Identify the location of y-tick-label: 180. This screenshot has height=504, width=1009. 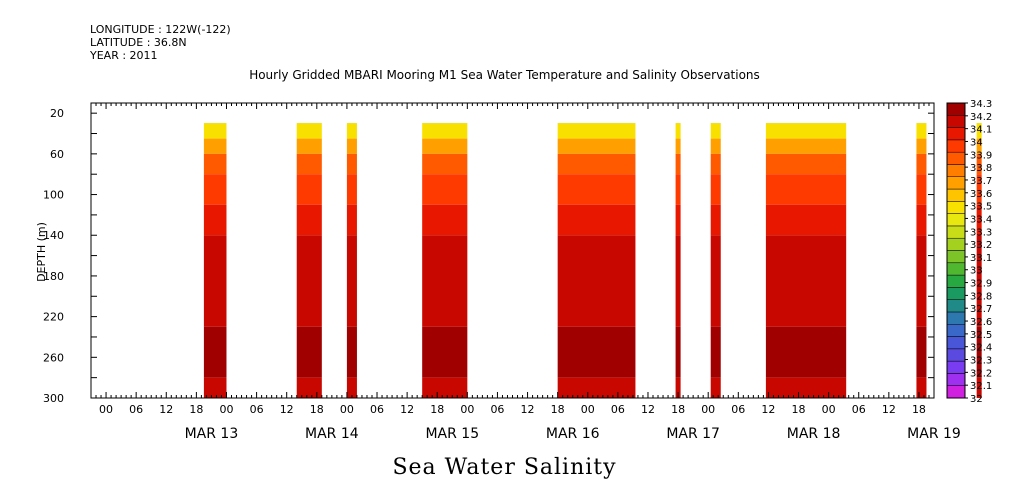
(53, 276).